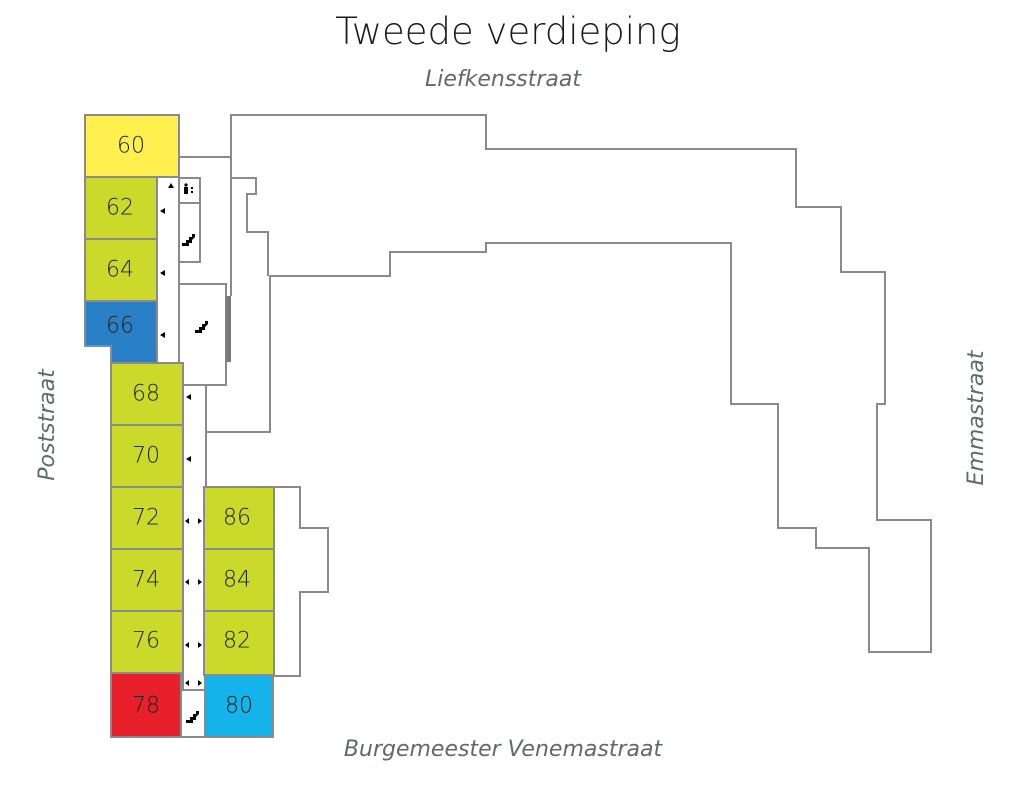 The width and height of the screenshot is (1010, 789). I want to click on unit-68: 68, so click(147, 394).